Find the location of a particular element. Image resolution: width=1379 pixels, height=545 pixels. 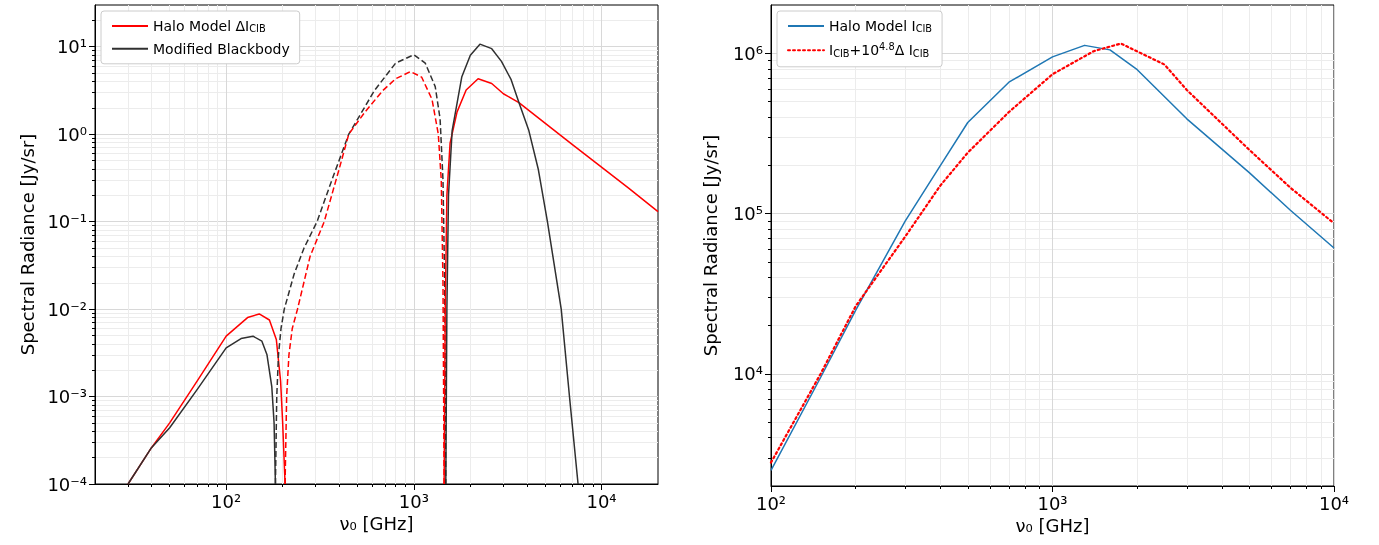

y-tick-label: 10⁶ is located at coordinates (747, 53).